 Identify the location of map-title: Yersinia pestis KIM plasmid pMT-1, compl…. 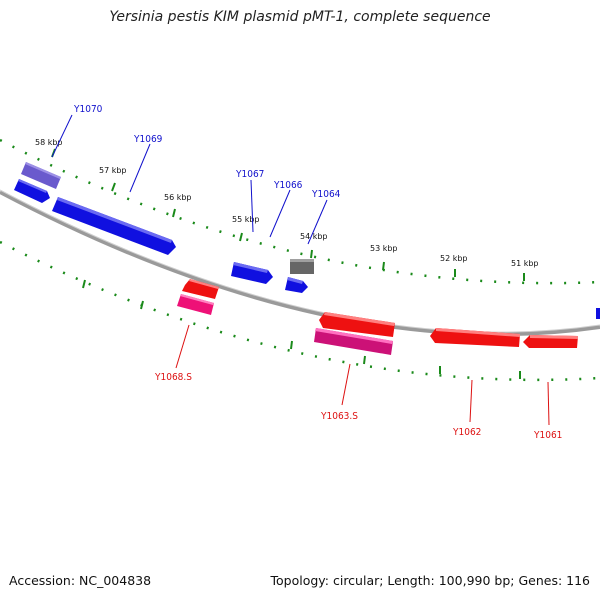
(300, 17).